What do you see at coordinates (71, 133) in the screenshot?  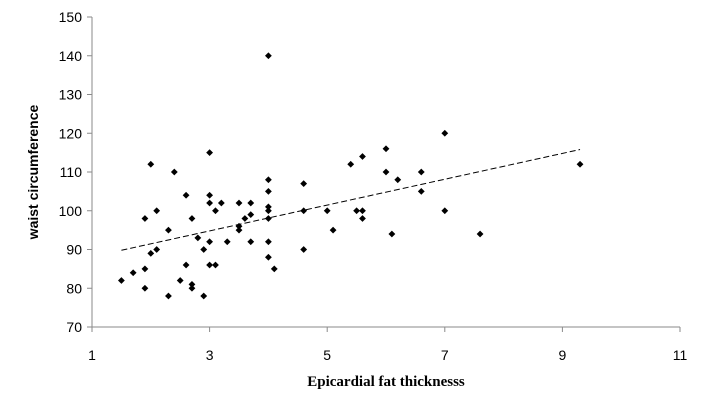 I see `y-tick-label: 120` at bounding box center [71, 133].